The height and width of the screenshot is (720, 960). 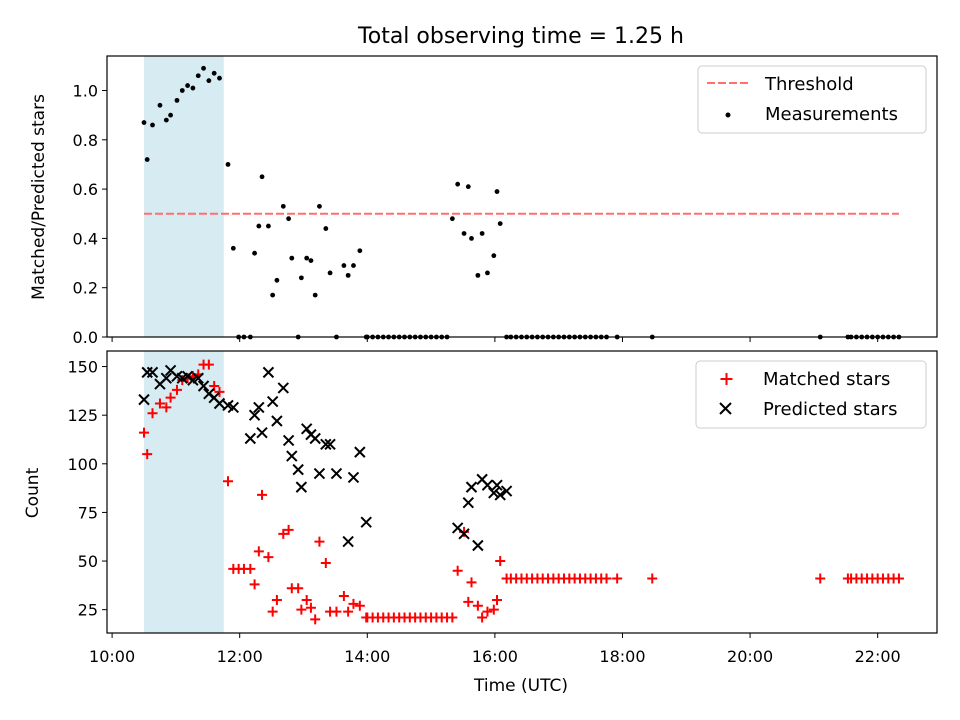 What do you see at coordinates (726, 379) in the screenshot?
I see `legend-matched-swatch` at bounding box center [726, 379].